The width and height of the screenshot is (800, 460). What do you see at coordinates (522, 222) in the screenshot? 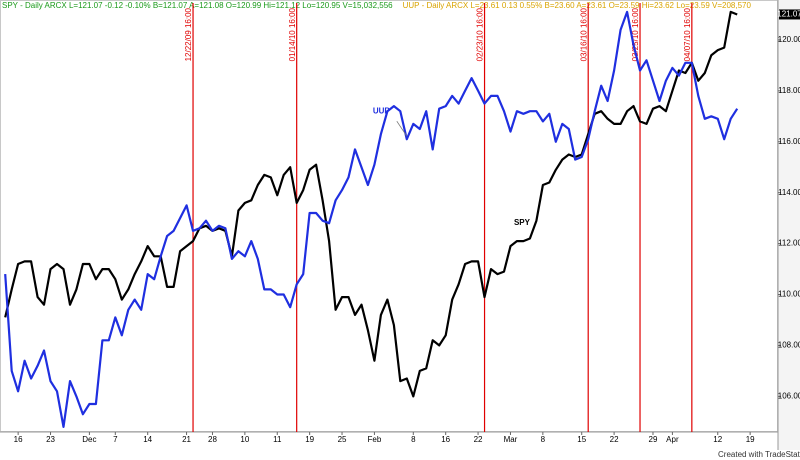
I see `annotation: SPY` at bounding box center [522, 222].